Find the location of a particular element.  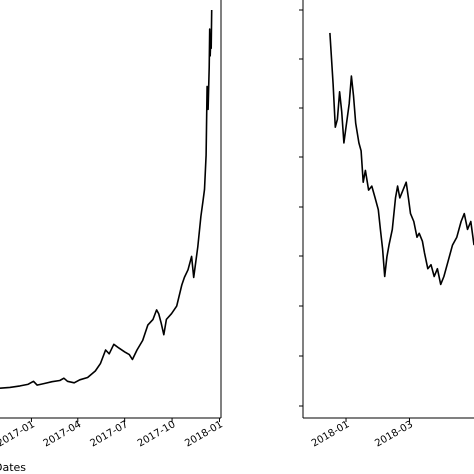

left-x-ticks: 2017-01 2017-04 2017-07 2017-10 2018-01 is located at coordinates (112, 433).